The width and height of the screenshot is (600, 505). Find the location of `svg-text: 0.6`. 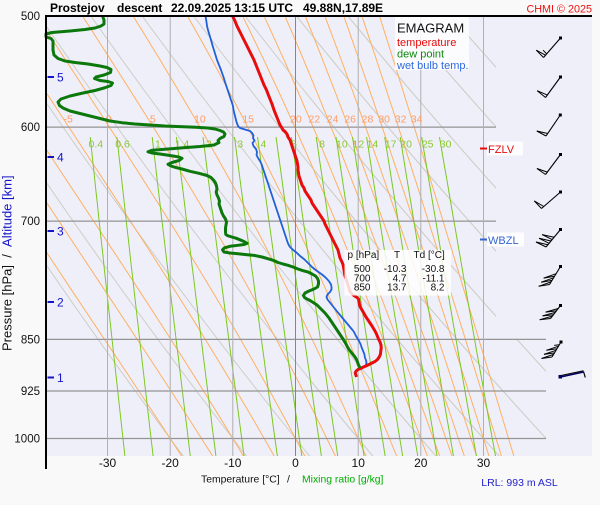

svg-text: 0.6 is located at coordinates (122, 145).